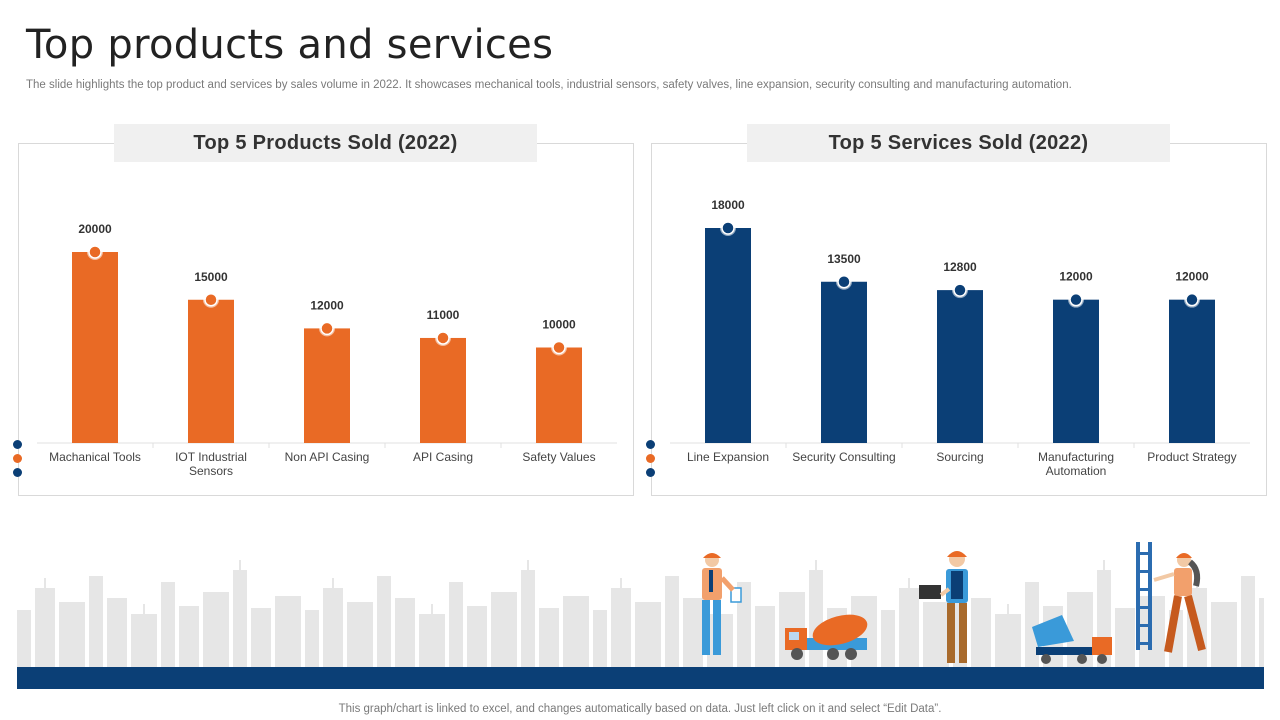 Image resolution: width=1280 pixels, height=720 pixels. What do you see at coordinates (95, 229) in the screenshot?
I see `data-label: 20000` at bounding box center [95, 229].